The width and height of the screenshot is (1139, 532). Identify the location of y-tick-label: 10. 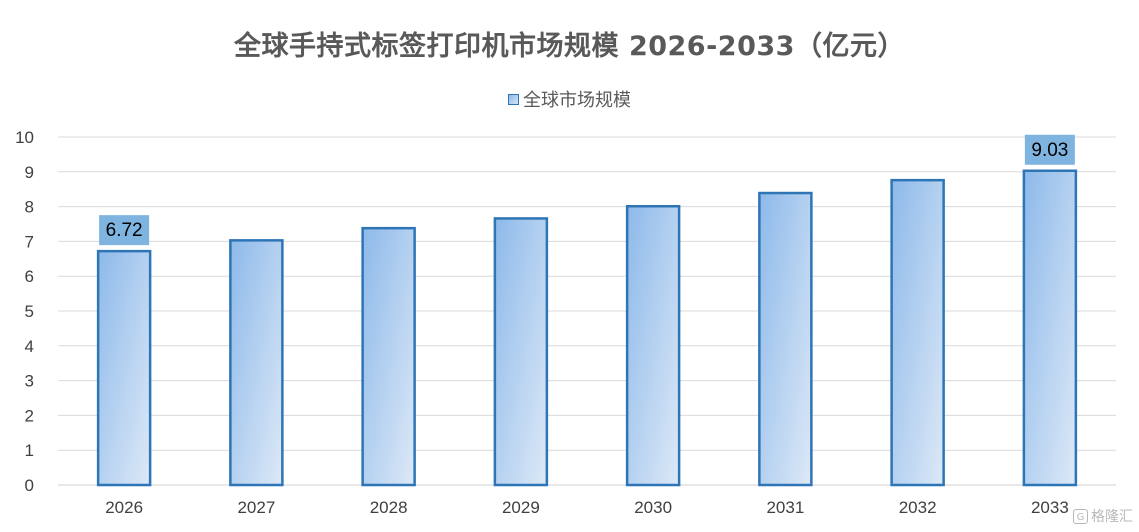
(24, 137).